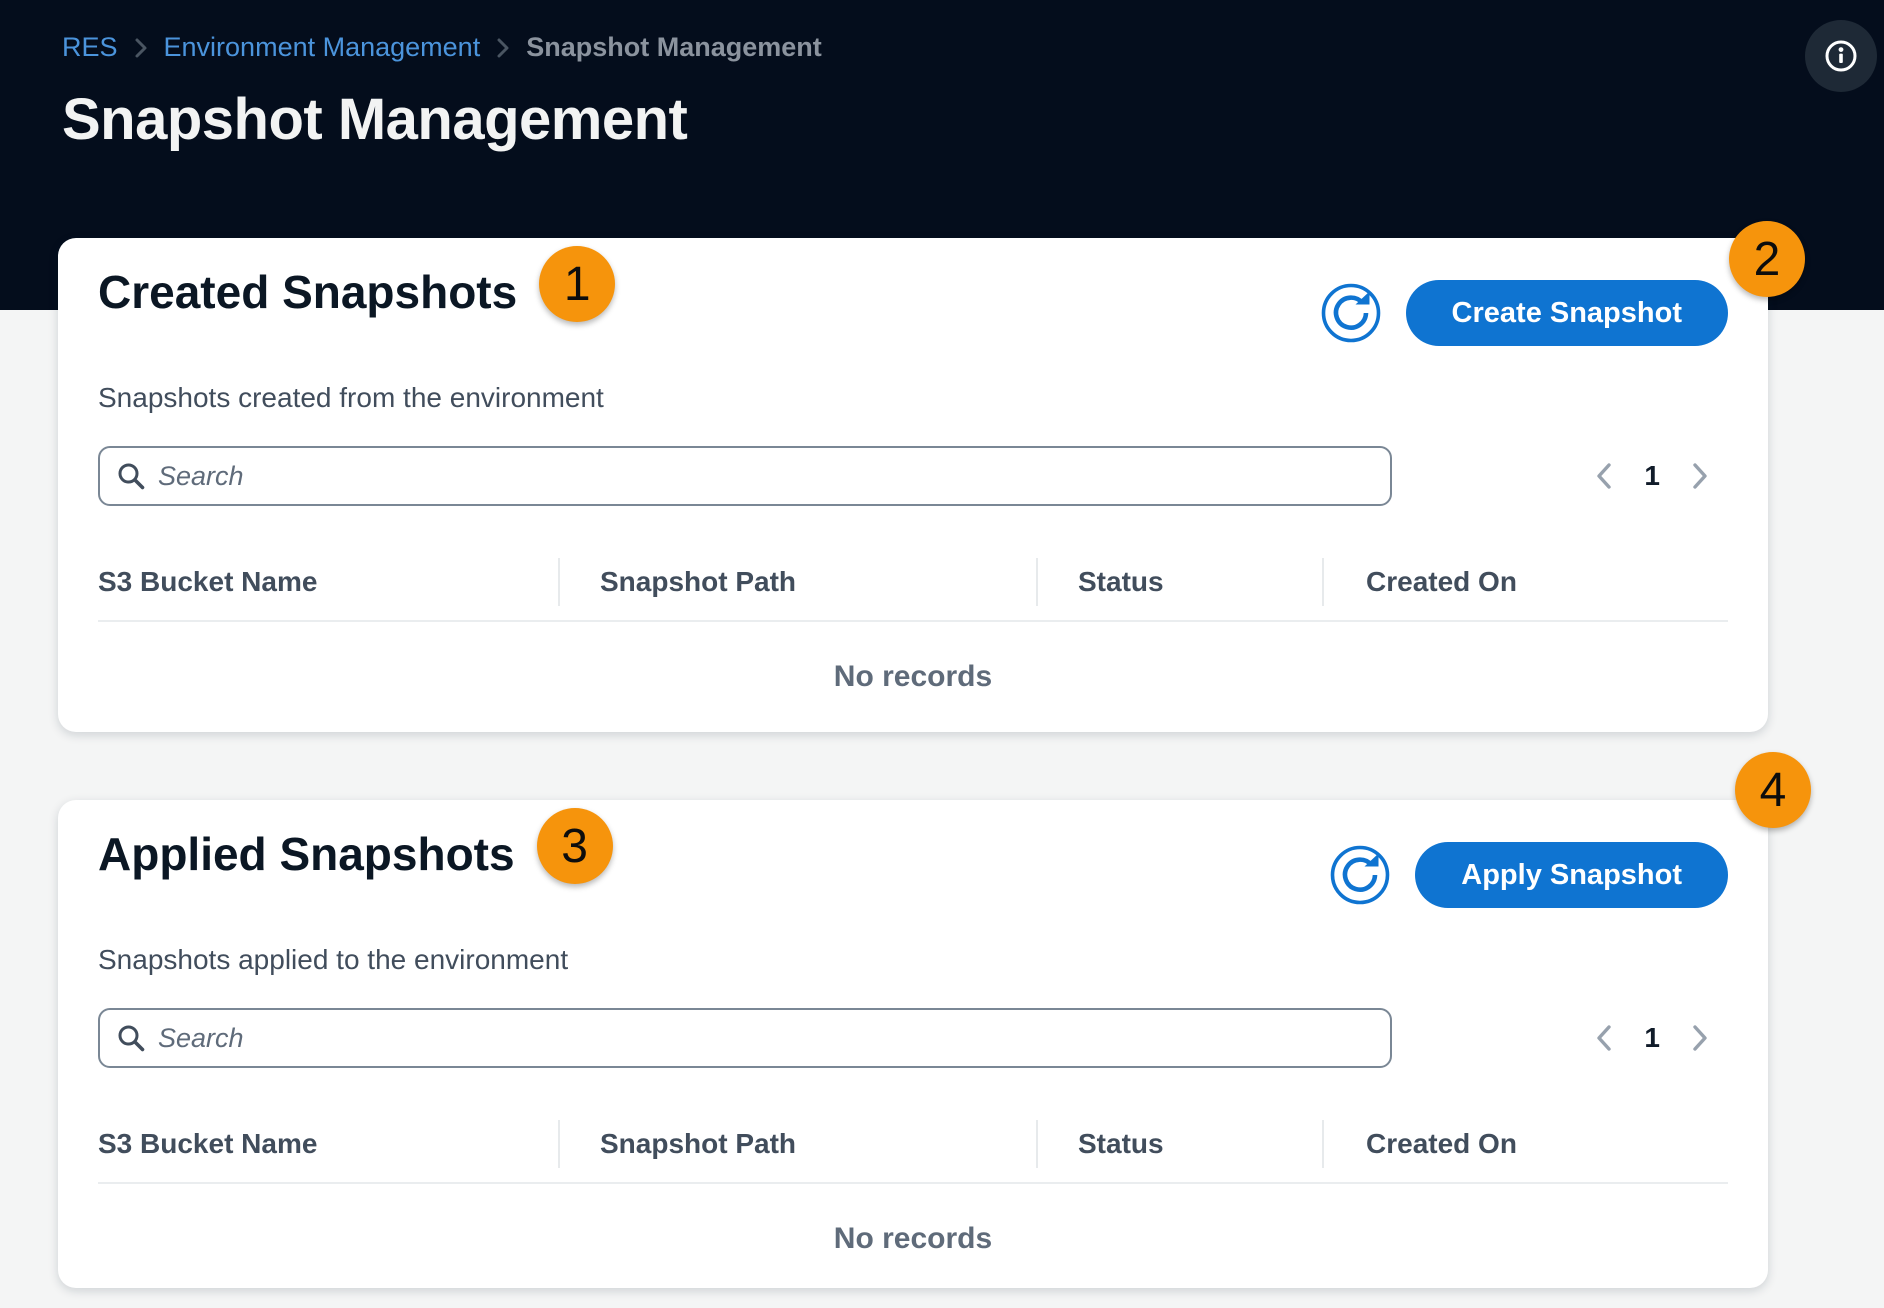  What do you see at coordinates (333, 959) in the screenshot?
I see `applied-snapshots-description: Snapshots applied to the environment` at bounding box center [333, 959].